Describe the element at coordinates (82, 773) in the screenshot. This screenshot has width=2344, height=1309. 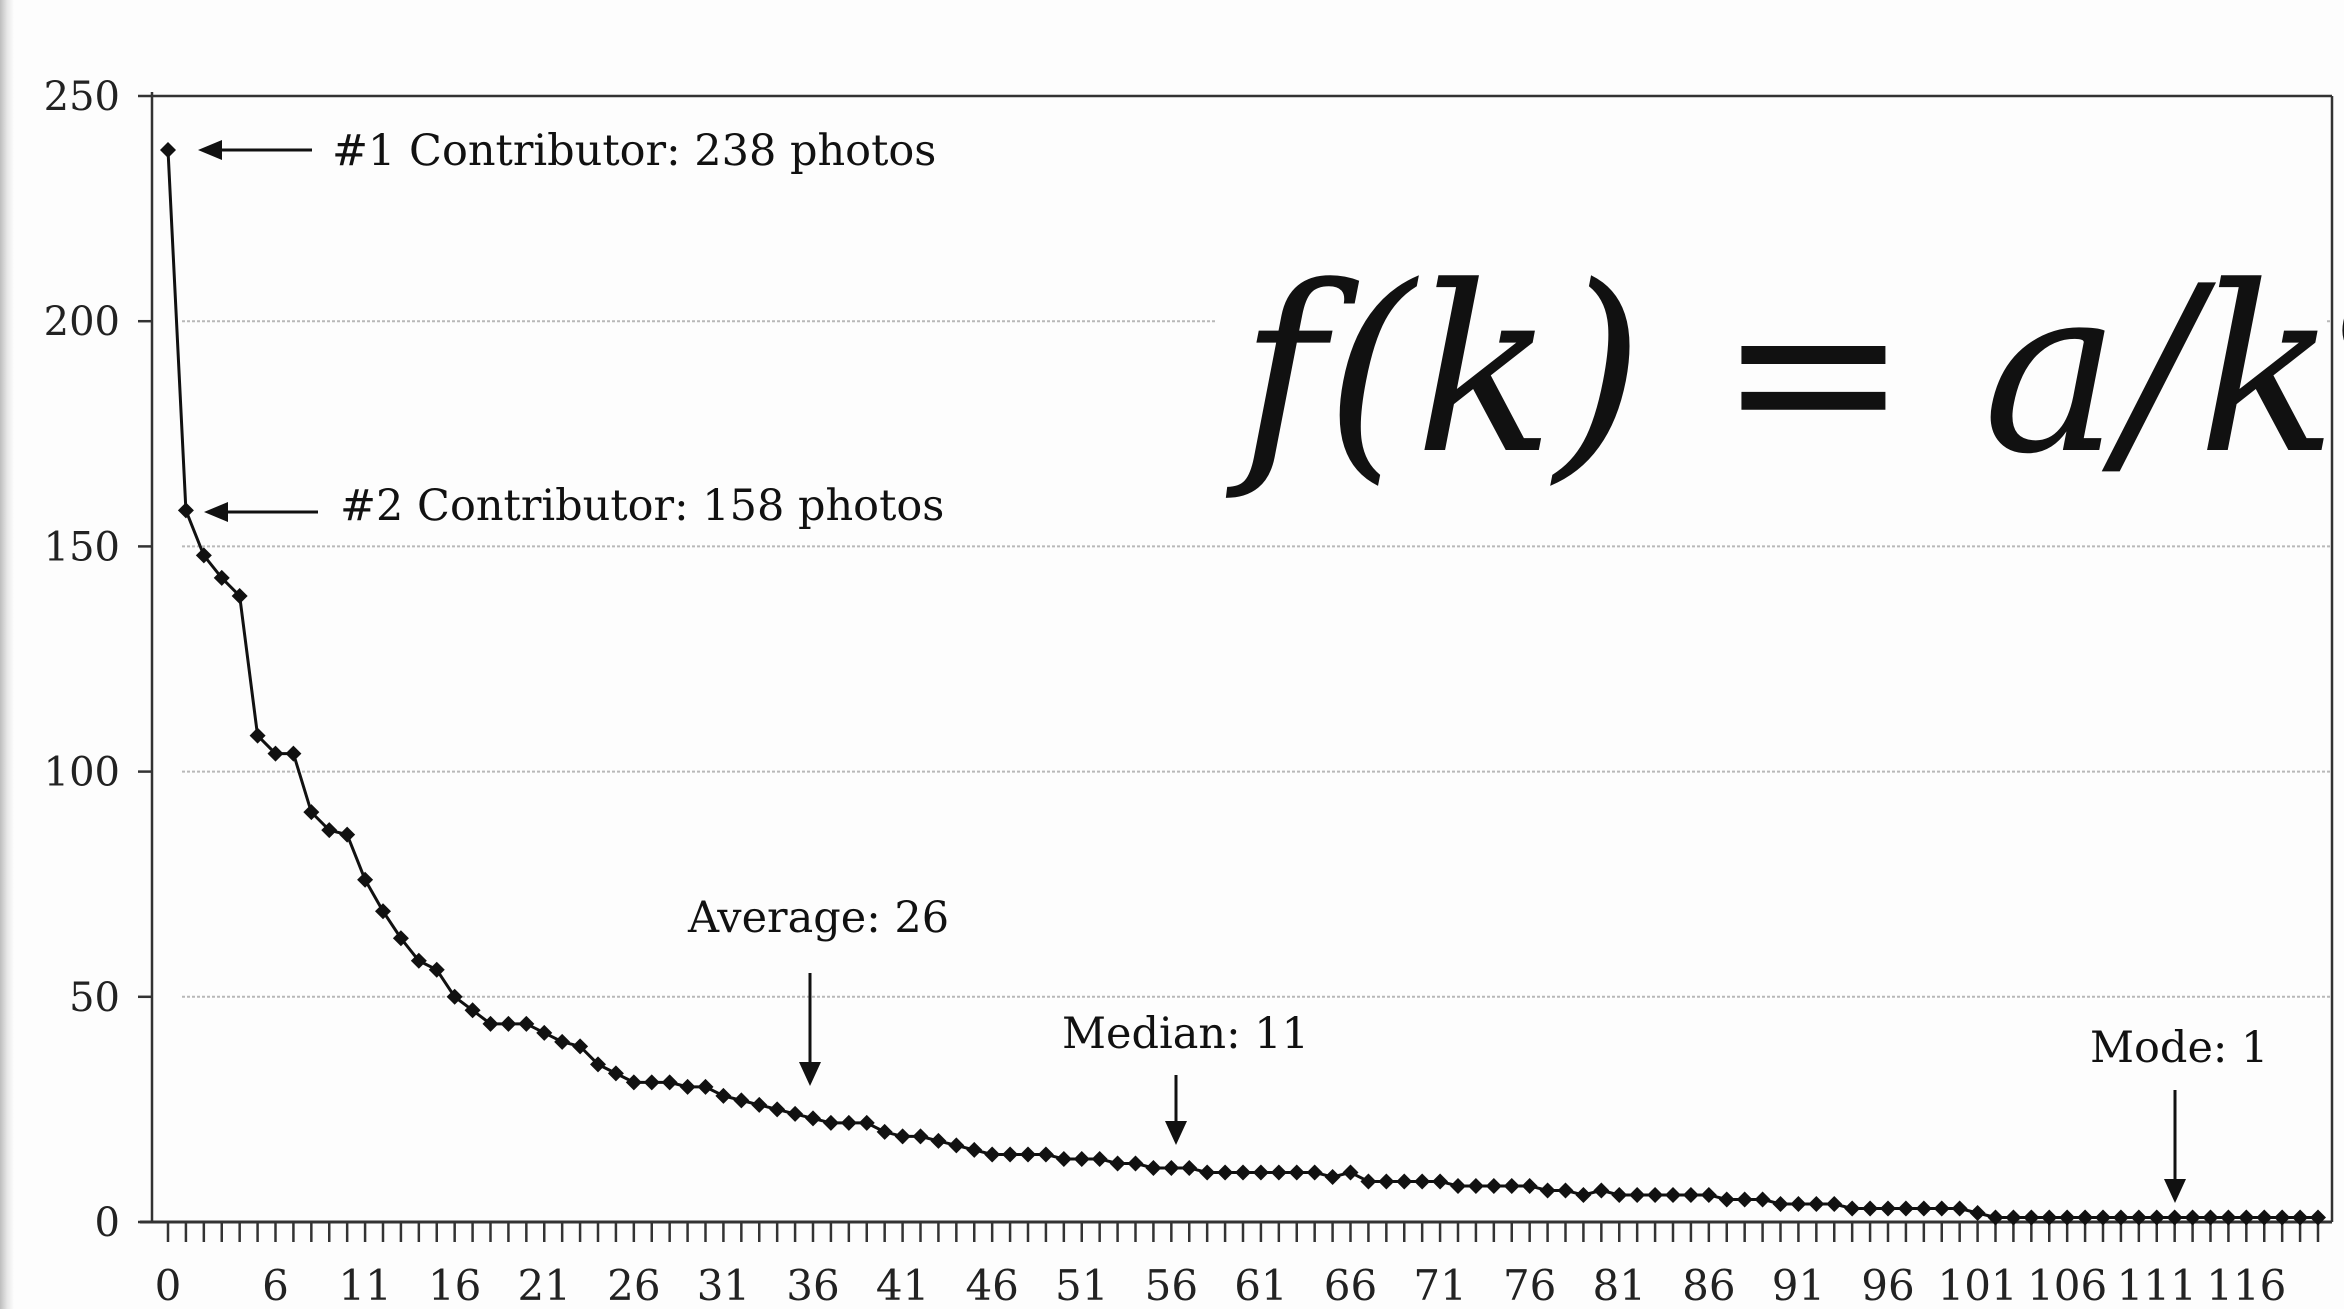
I see `y-tick-label-100: 100` at that location.